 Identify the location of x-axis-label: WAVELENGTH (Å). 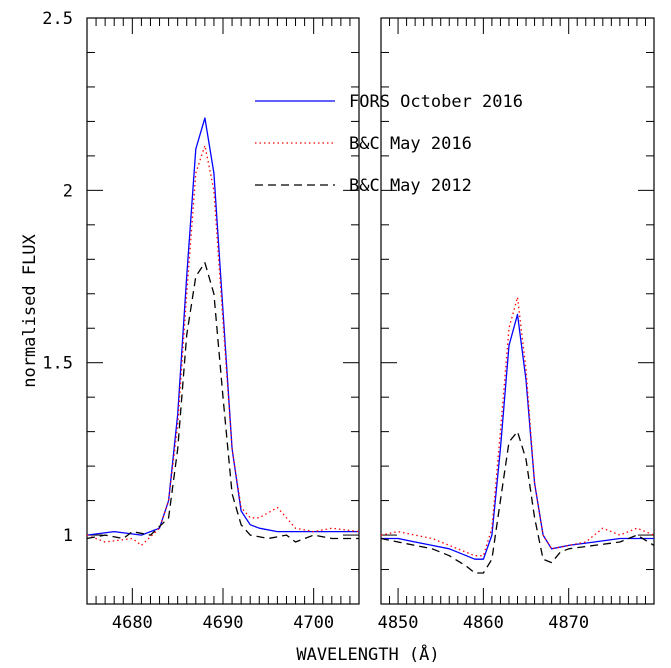
(367, 654).